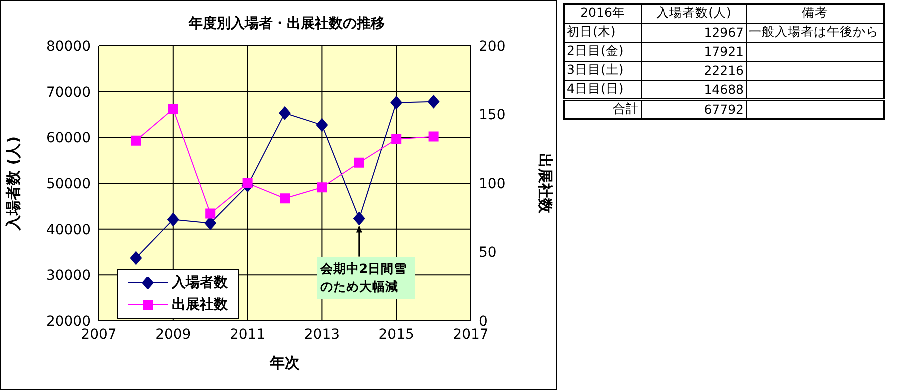  I want to click on x-axis-title: 年次, so click(285, 363).